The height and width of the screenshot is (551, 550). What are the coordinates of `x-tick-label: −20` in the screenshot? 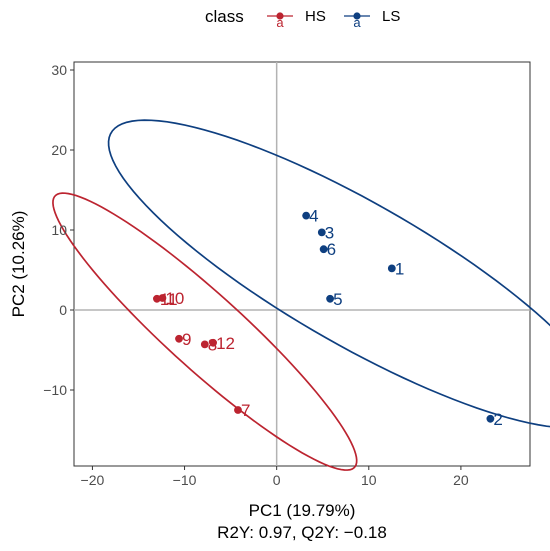 It's located at (93, 480).